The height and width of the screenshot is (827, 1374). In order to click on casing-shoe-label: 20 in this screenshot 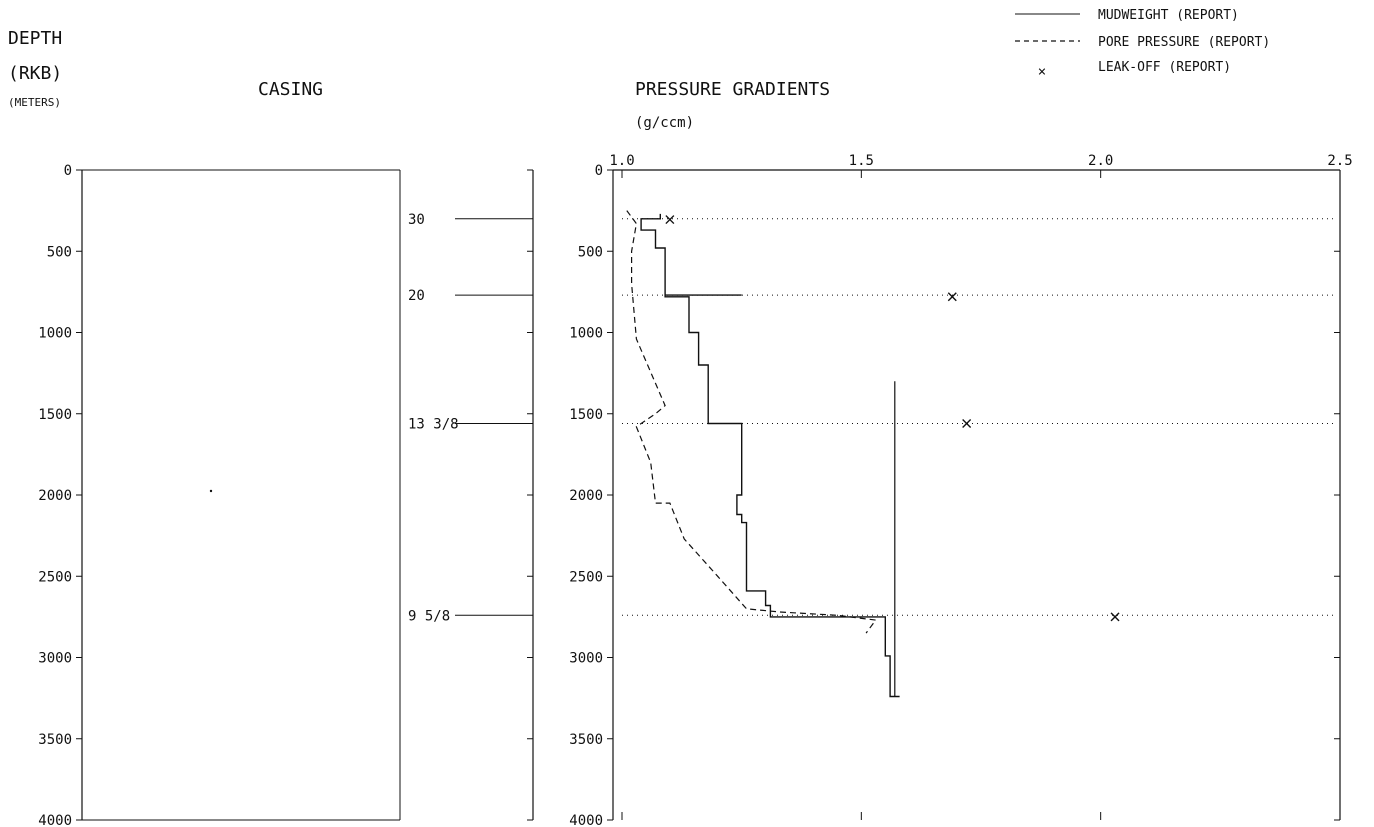, I will do `click(416, 296)`.